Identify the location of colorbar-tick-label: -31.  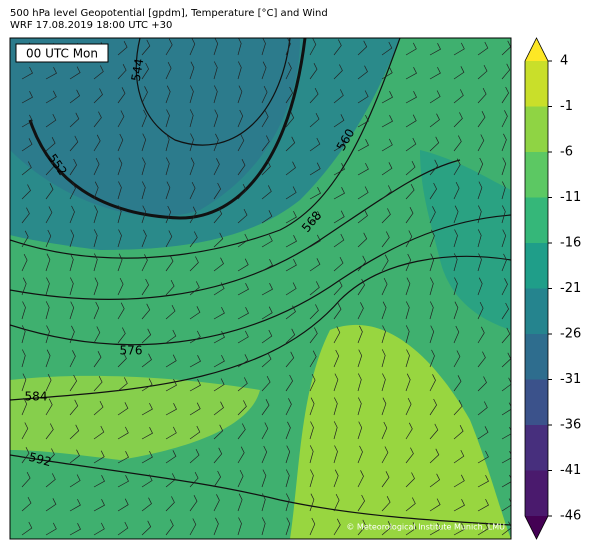
(570, 379).